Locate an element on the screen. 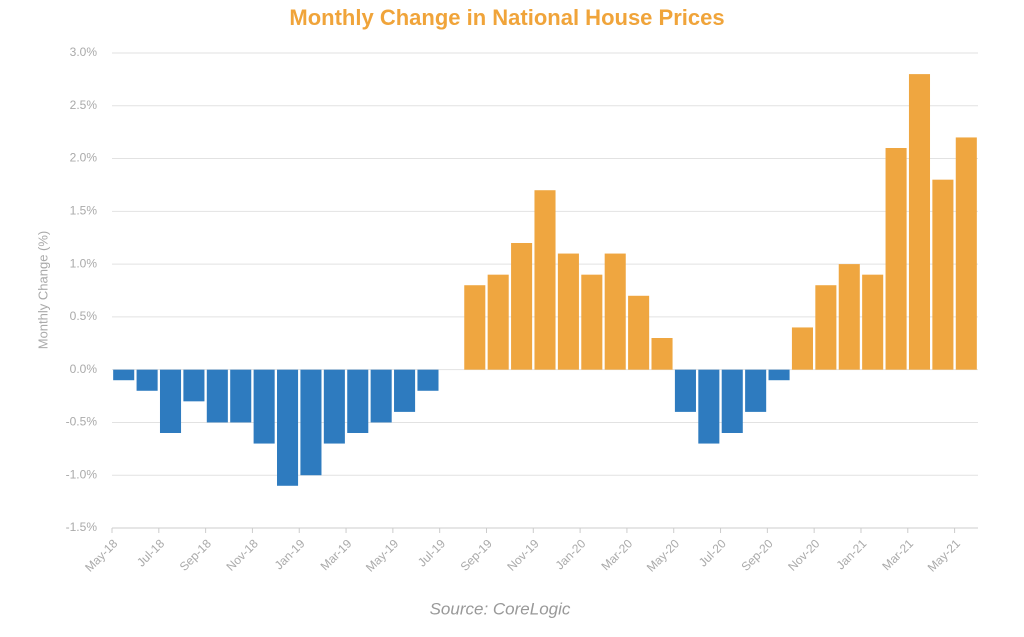 Image resolution: width=1024 pixels, height=637 pixels. x-tick-label: May-19 is located at coordinates (382, 555).